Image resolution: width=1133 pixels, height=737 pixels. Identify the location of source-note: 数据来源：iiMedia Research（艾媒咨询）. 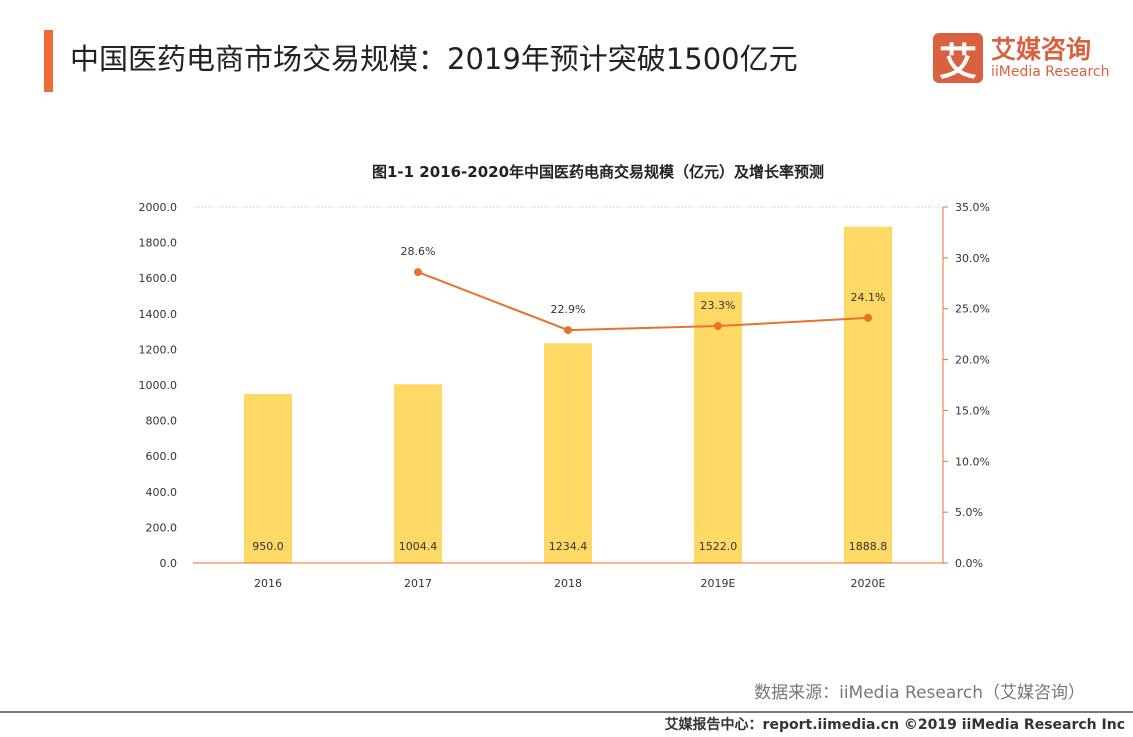
(919, 693).